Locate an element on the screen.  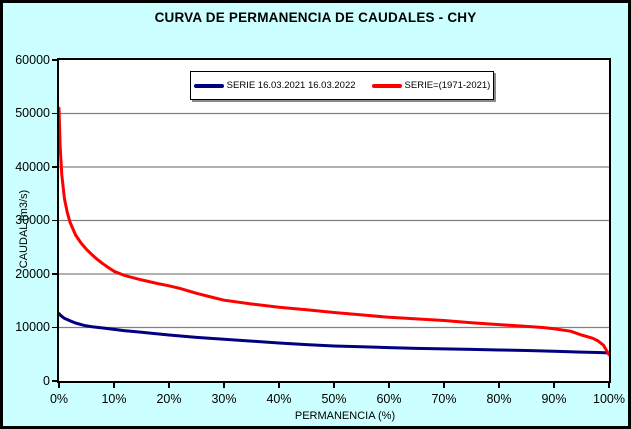
legend-item-serie-1971-2021: SERIE=(1971-2021) is located at coordinates (431, 85).